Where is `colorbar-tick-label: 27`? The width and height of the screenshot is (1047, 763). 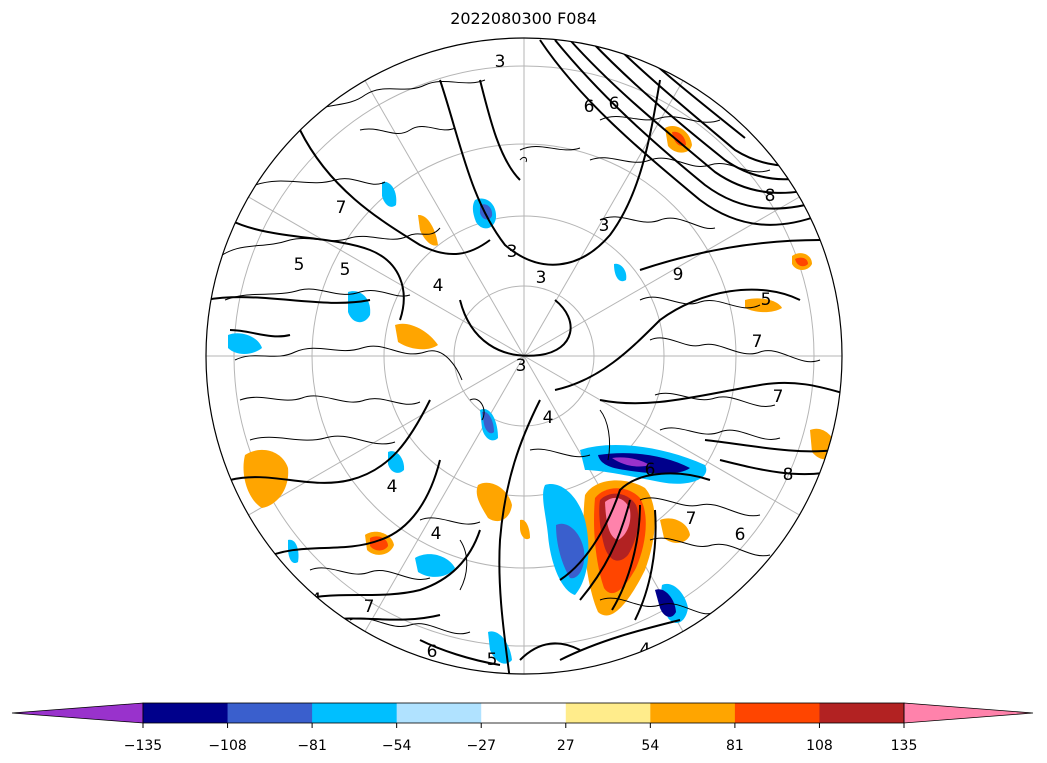
colorbar-tick-label: 27 is located at coordinates (566, 746).